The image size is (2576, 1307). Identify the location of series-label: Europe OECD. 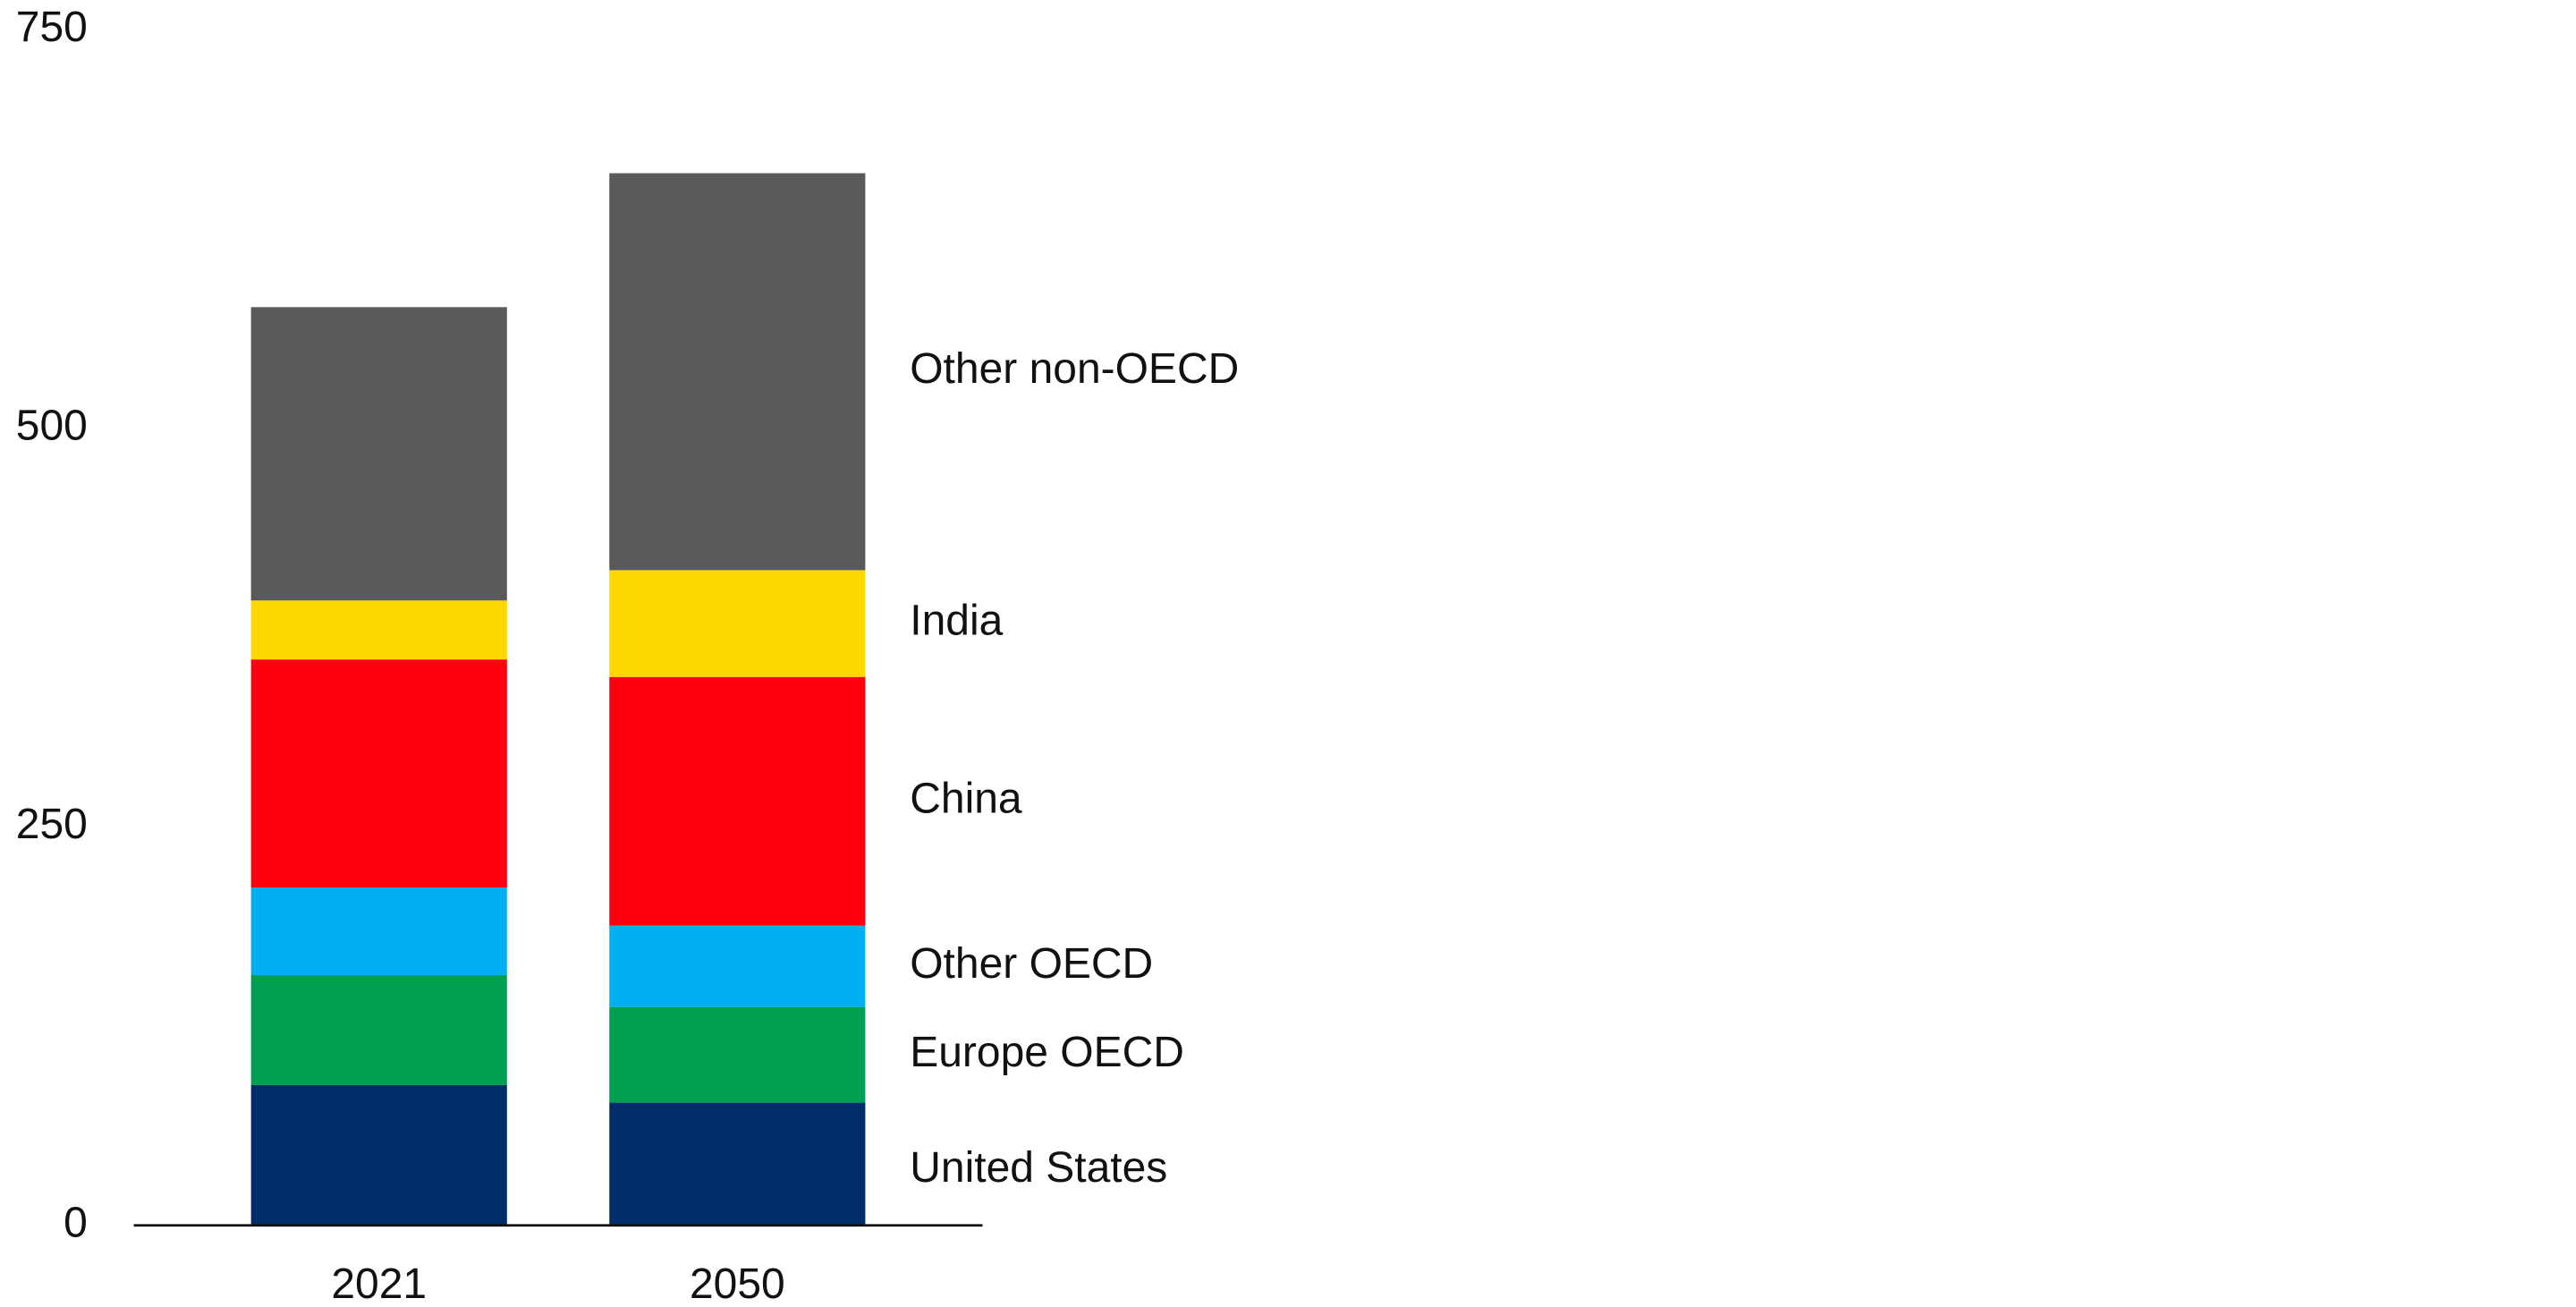
(1047, 1052).